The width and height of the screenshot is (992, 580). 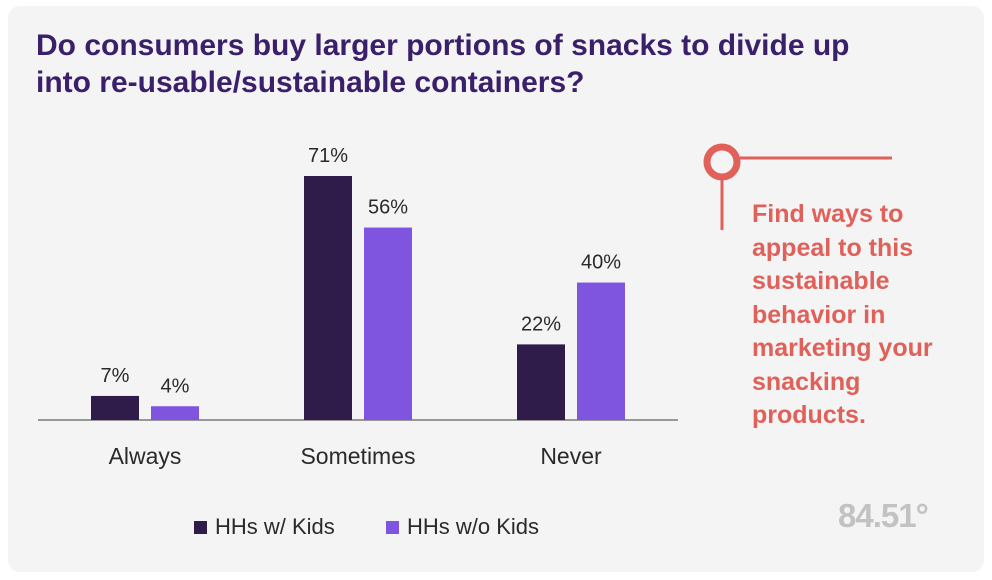 What do you see at coordinates (883, 515) in the screenshot?
I see `brand-logo: 84.51°` at bounding box center [883, 515].